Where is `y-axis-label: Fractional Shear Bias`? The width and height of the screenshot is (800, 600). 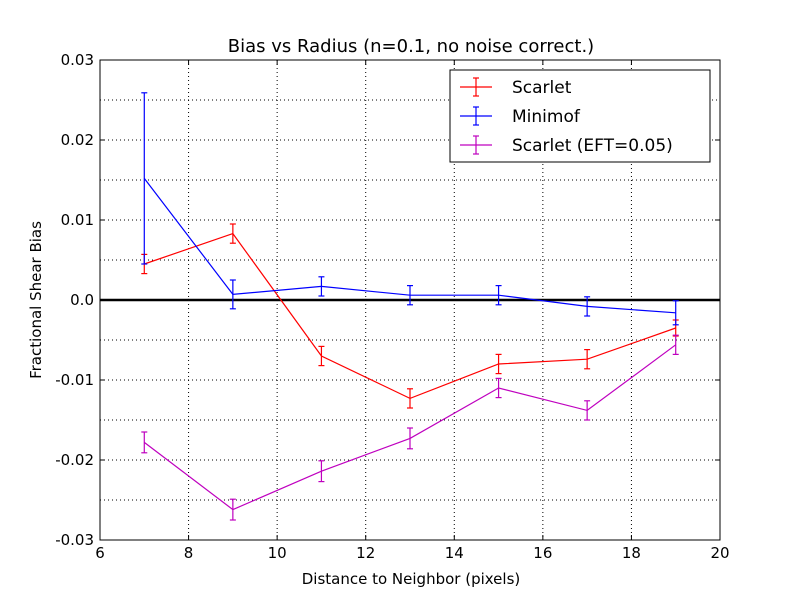 y-axis-label: Fractional Shear Bias is located at coordinates (36, 300).